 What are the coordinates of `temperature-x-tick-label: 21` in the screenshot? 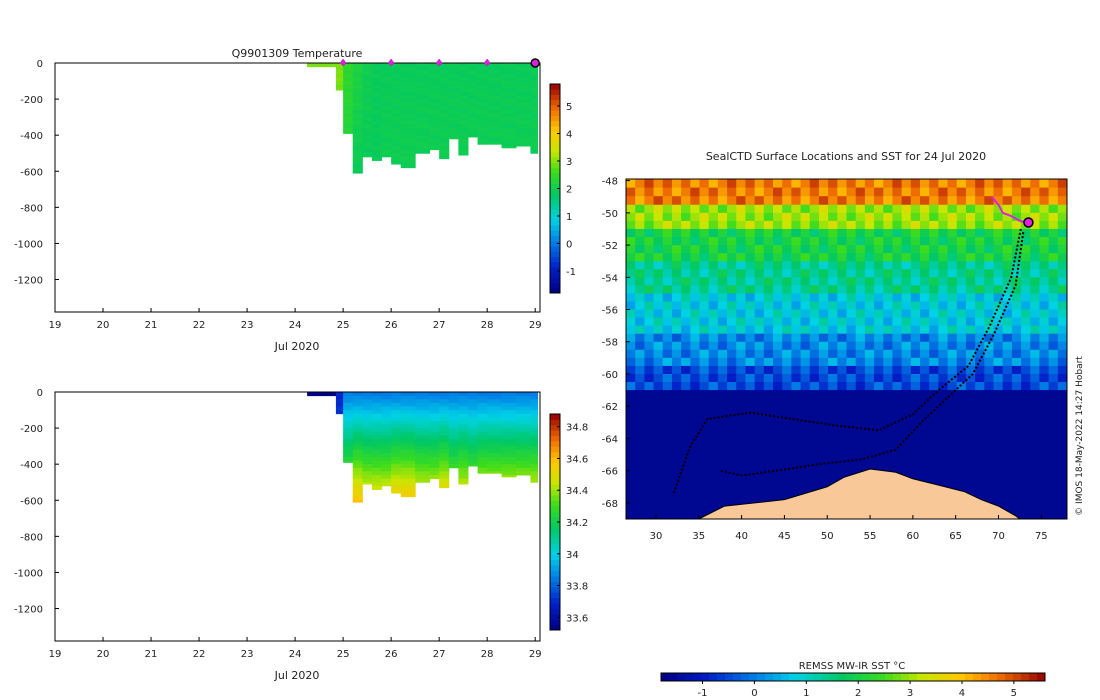 It's located at (151, 325).